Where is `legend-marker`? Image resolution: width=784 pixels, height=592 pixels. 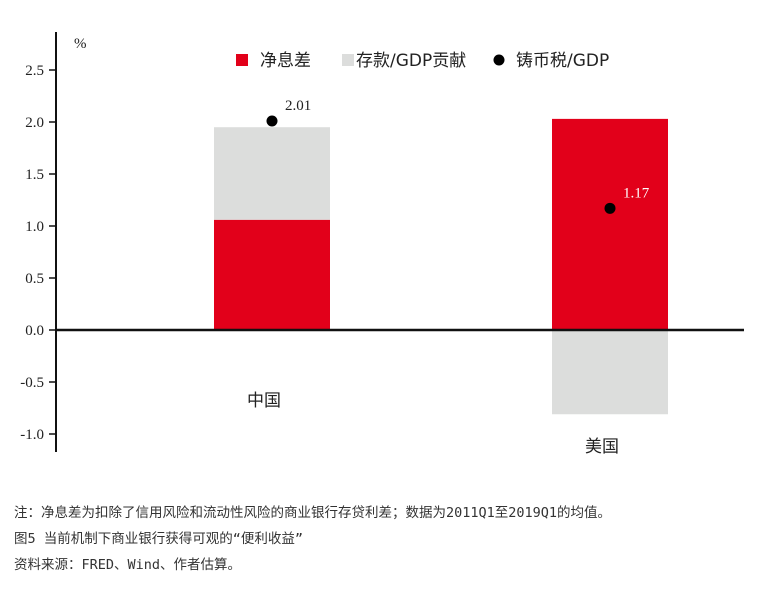
legend-marker is located at coordinates (499, 60).